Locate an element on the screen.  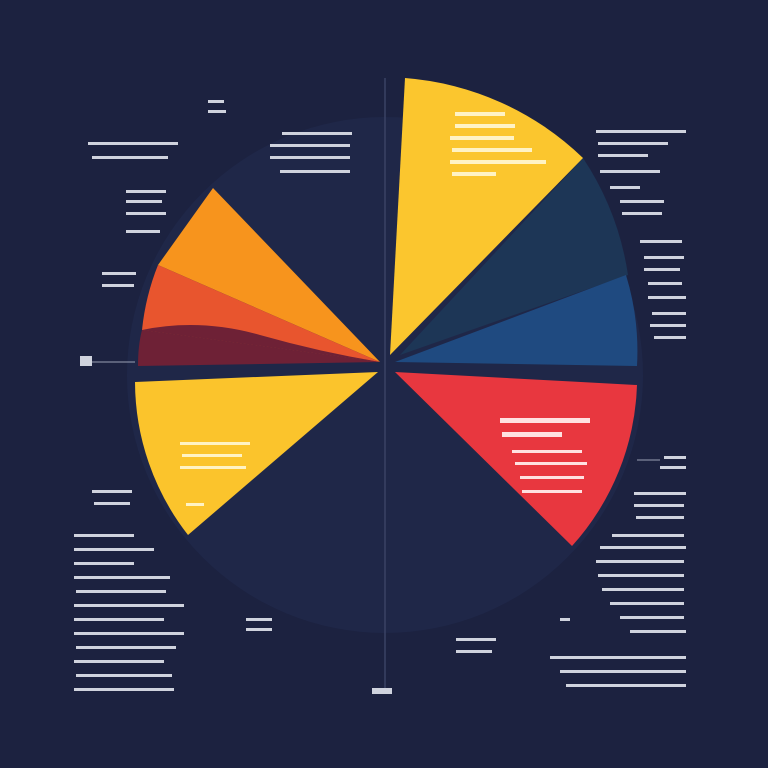
wedge-dark-teal is located at coordinates (514, 256).